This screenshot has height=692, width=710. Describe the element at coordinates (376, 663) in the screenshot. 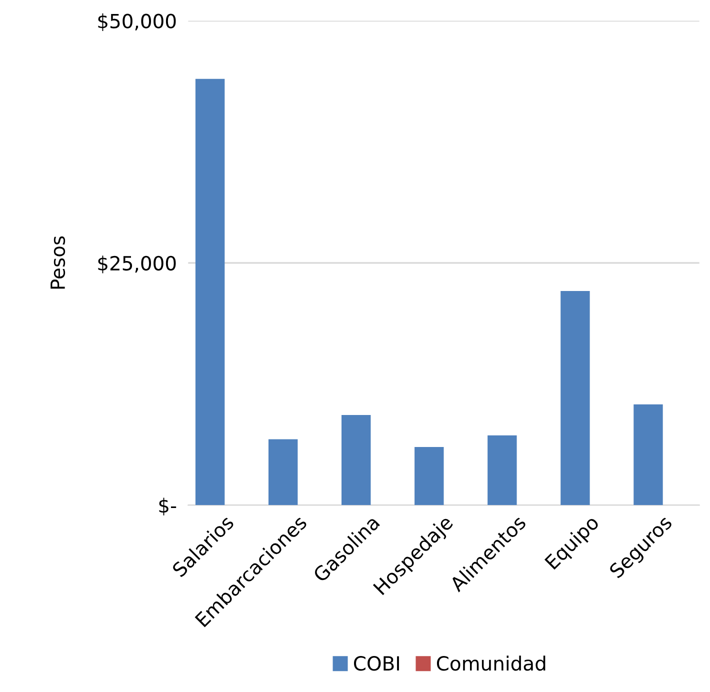

I see `legend-label: COBI` at that location.